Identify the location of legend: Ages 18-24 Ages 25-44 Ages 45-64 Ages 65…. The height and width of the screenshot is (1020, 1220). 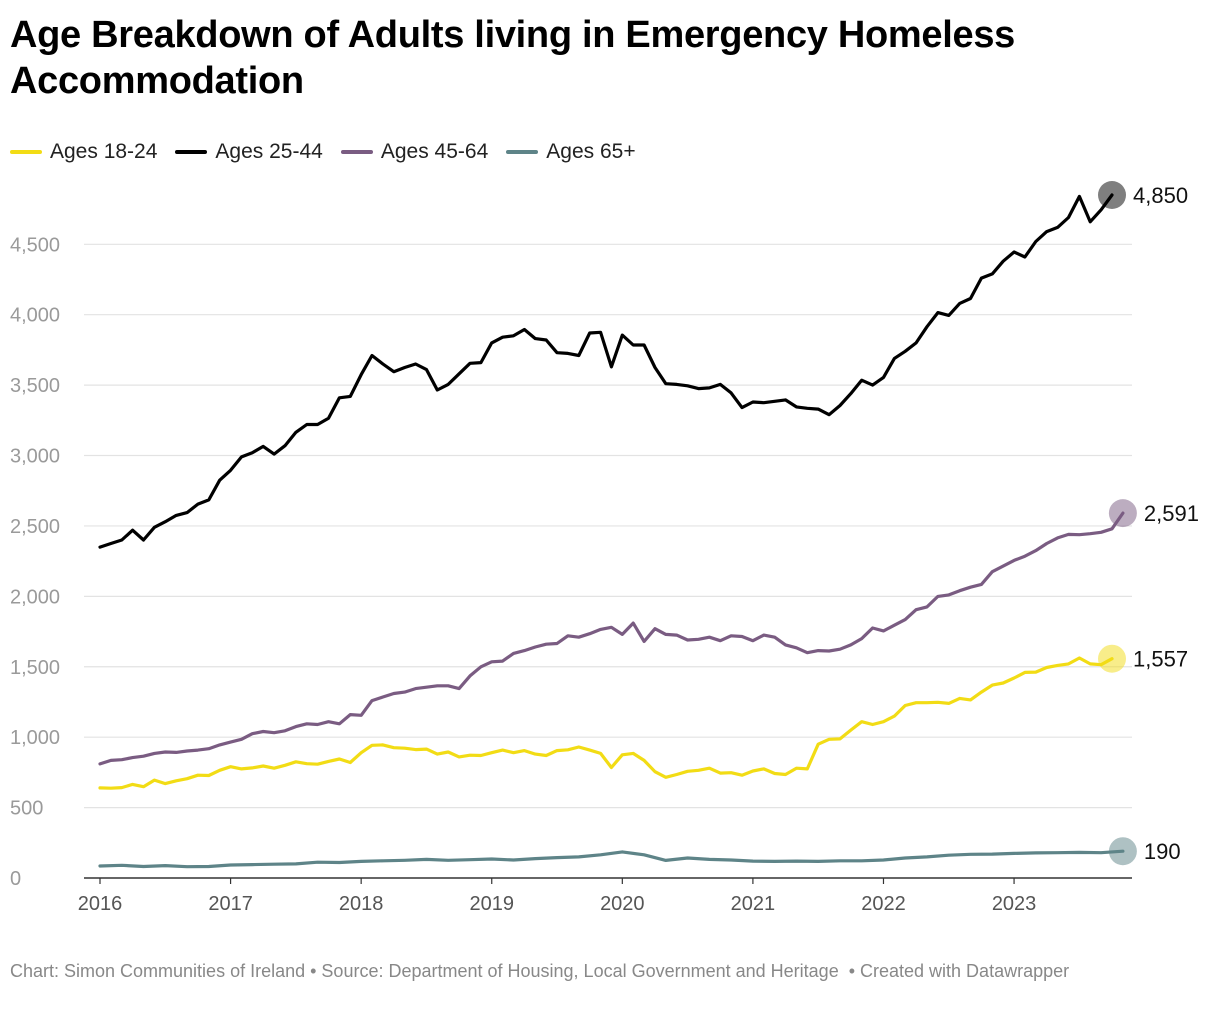
(332, 152).